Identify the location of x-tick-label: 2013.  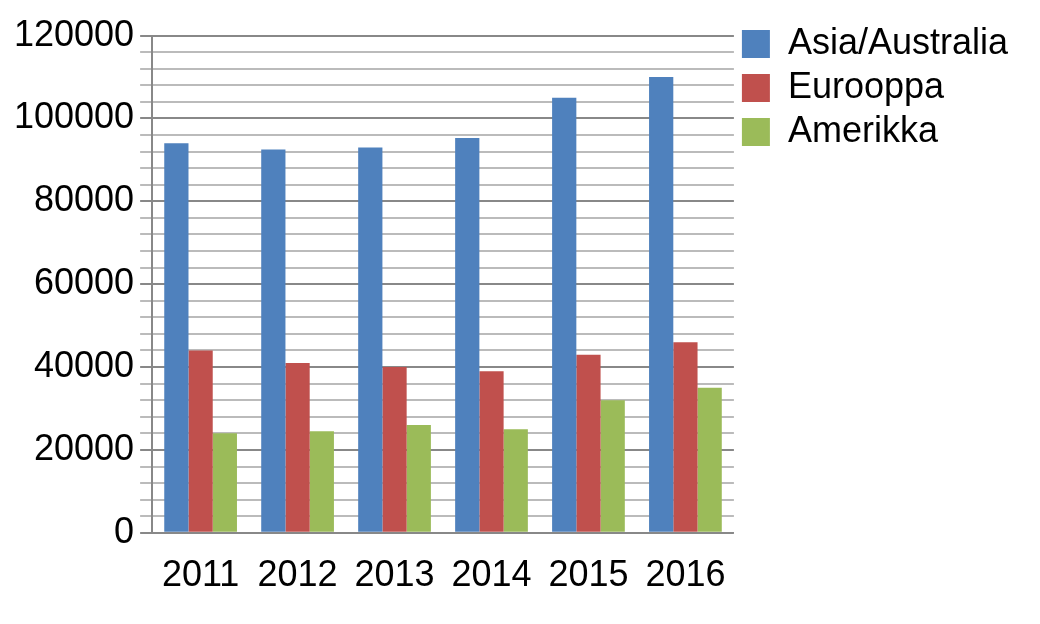
(394, 574).